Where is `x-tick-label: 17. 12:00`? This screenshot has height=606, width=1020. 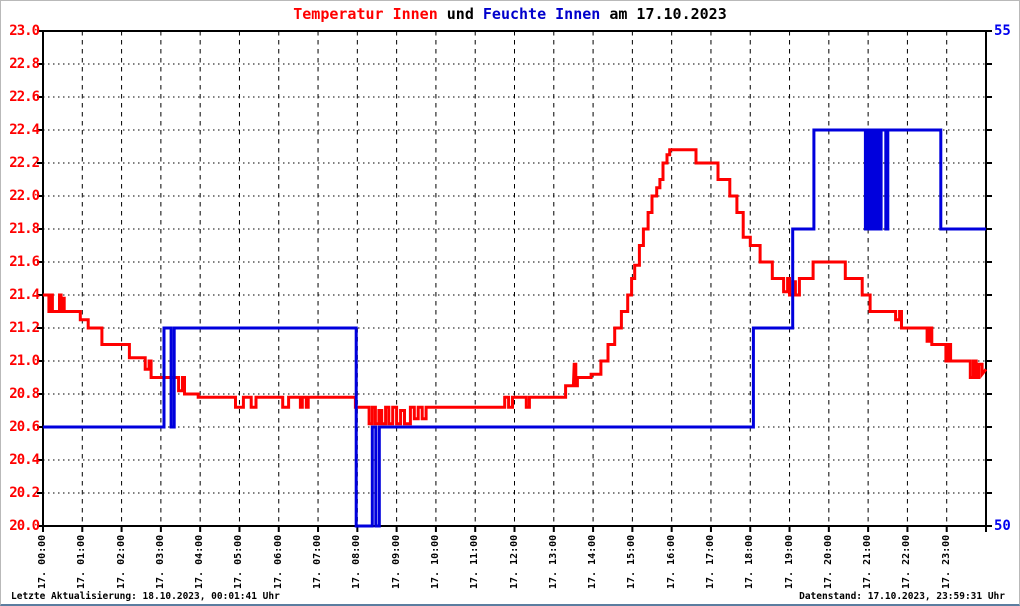 x-tick-label: 17. 12:00 is located at coordinates (514, 561).